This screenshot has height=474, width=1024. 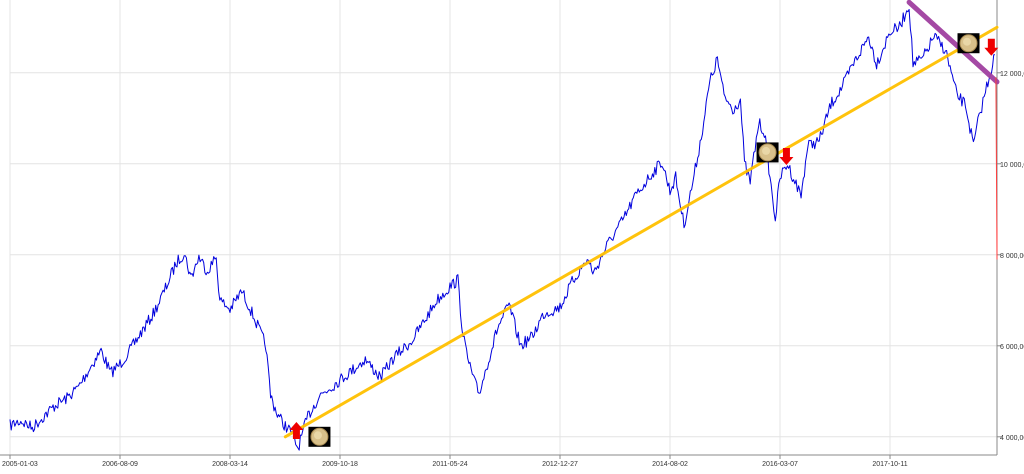 I want to click on y-tick-label: 6 000,00, so click(x=1012, y=347).